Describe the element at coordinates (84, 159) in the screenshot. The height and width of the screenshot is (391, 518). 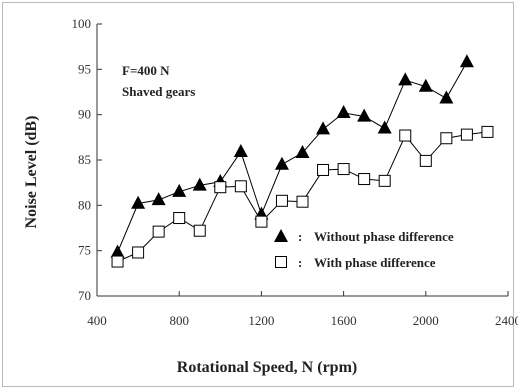
I see `y-tick-label: 85` at that location.